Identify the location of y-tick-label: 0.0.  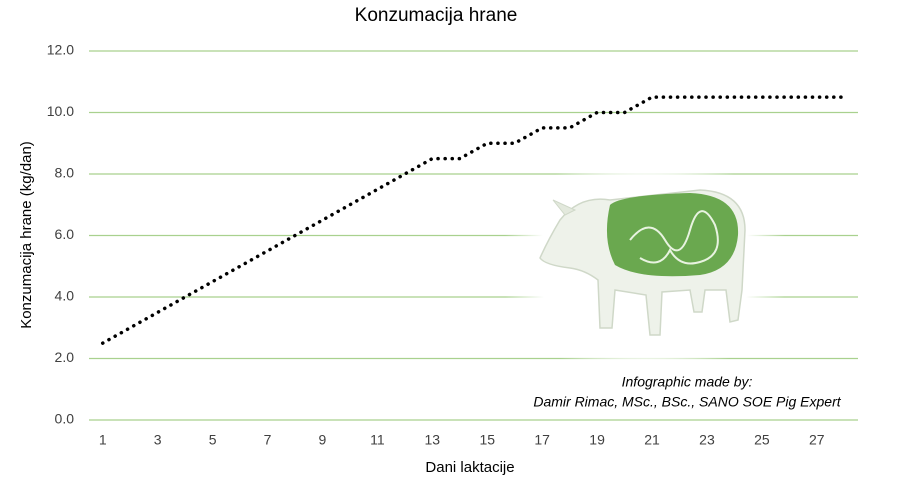
(65, 419).